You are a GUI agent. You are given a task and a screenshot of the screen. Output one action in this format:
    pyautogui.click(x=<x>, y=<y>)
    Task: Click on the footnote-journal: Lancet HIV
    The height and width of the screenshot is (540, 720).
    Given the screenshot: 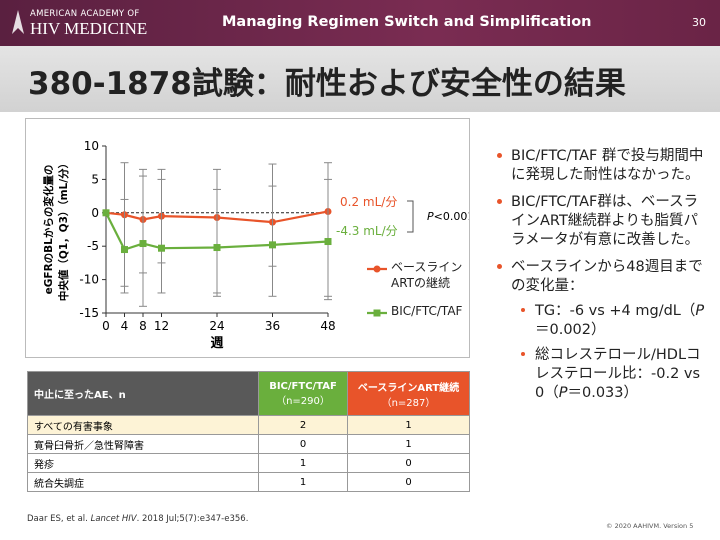 What is the action you would take?
    pyautogui.click(x=113, y=519)
    